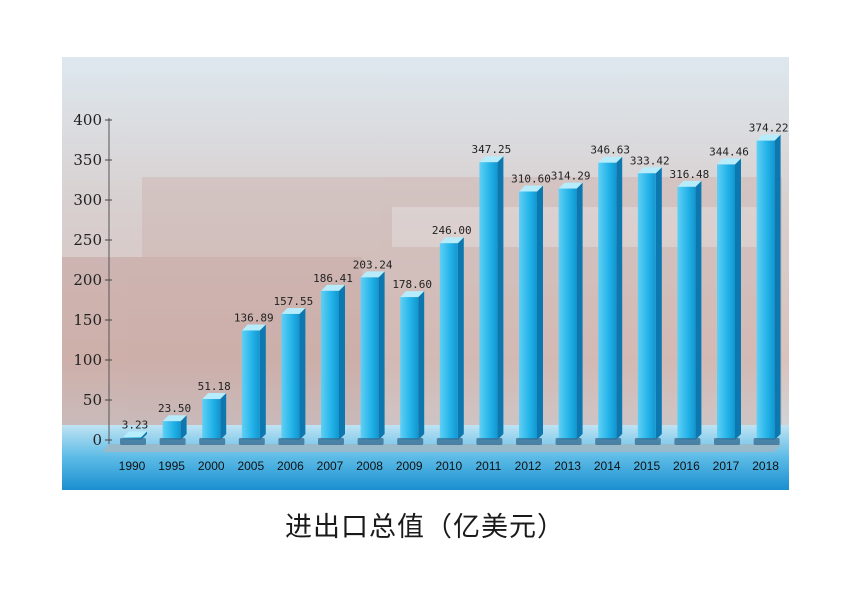 The width and height of the screenshot is (850, 607). Describe the element at coordinates (488, 466) in the screenshot. I see `x-tick-label: 2011` at that location.